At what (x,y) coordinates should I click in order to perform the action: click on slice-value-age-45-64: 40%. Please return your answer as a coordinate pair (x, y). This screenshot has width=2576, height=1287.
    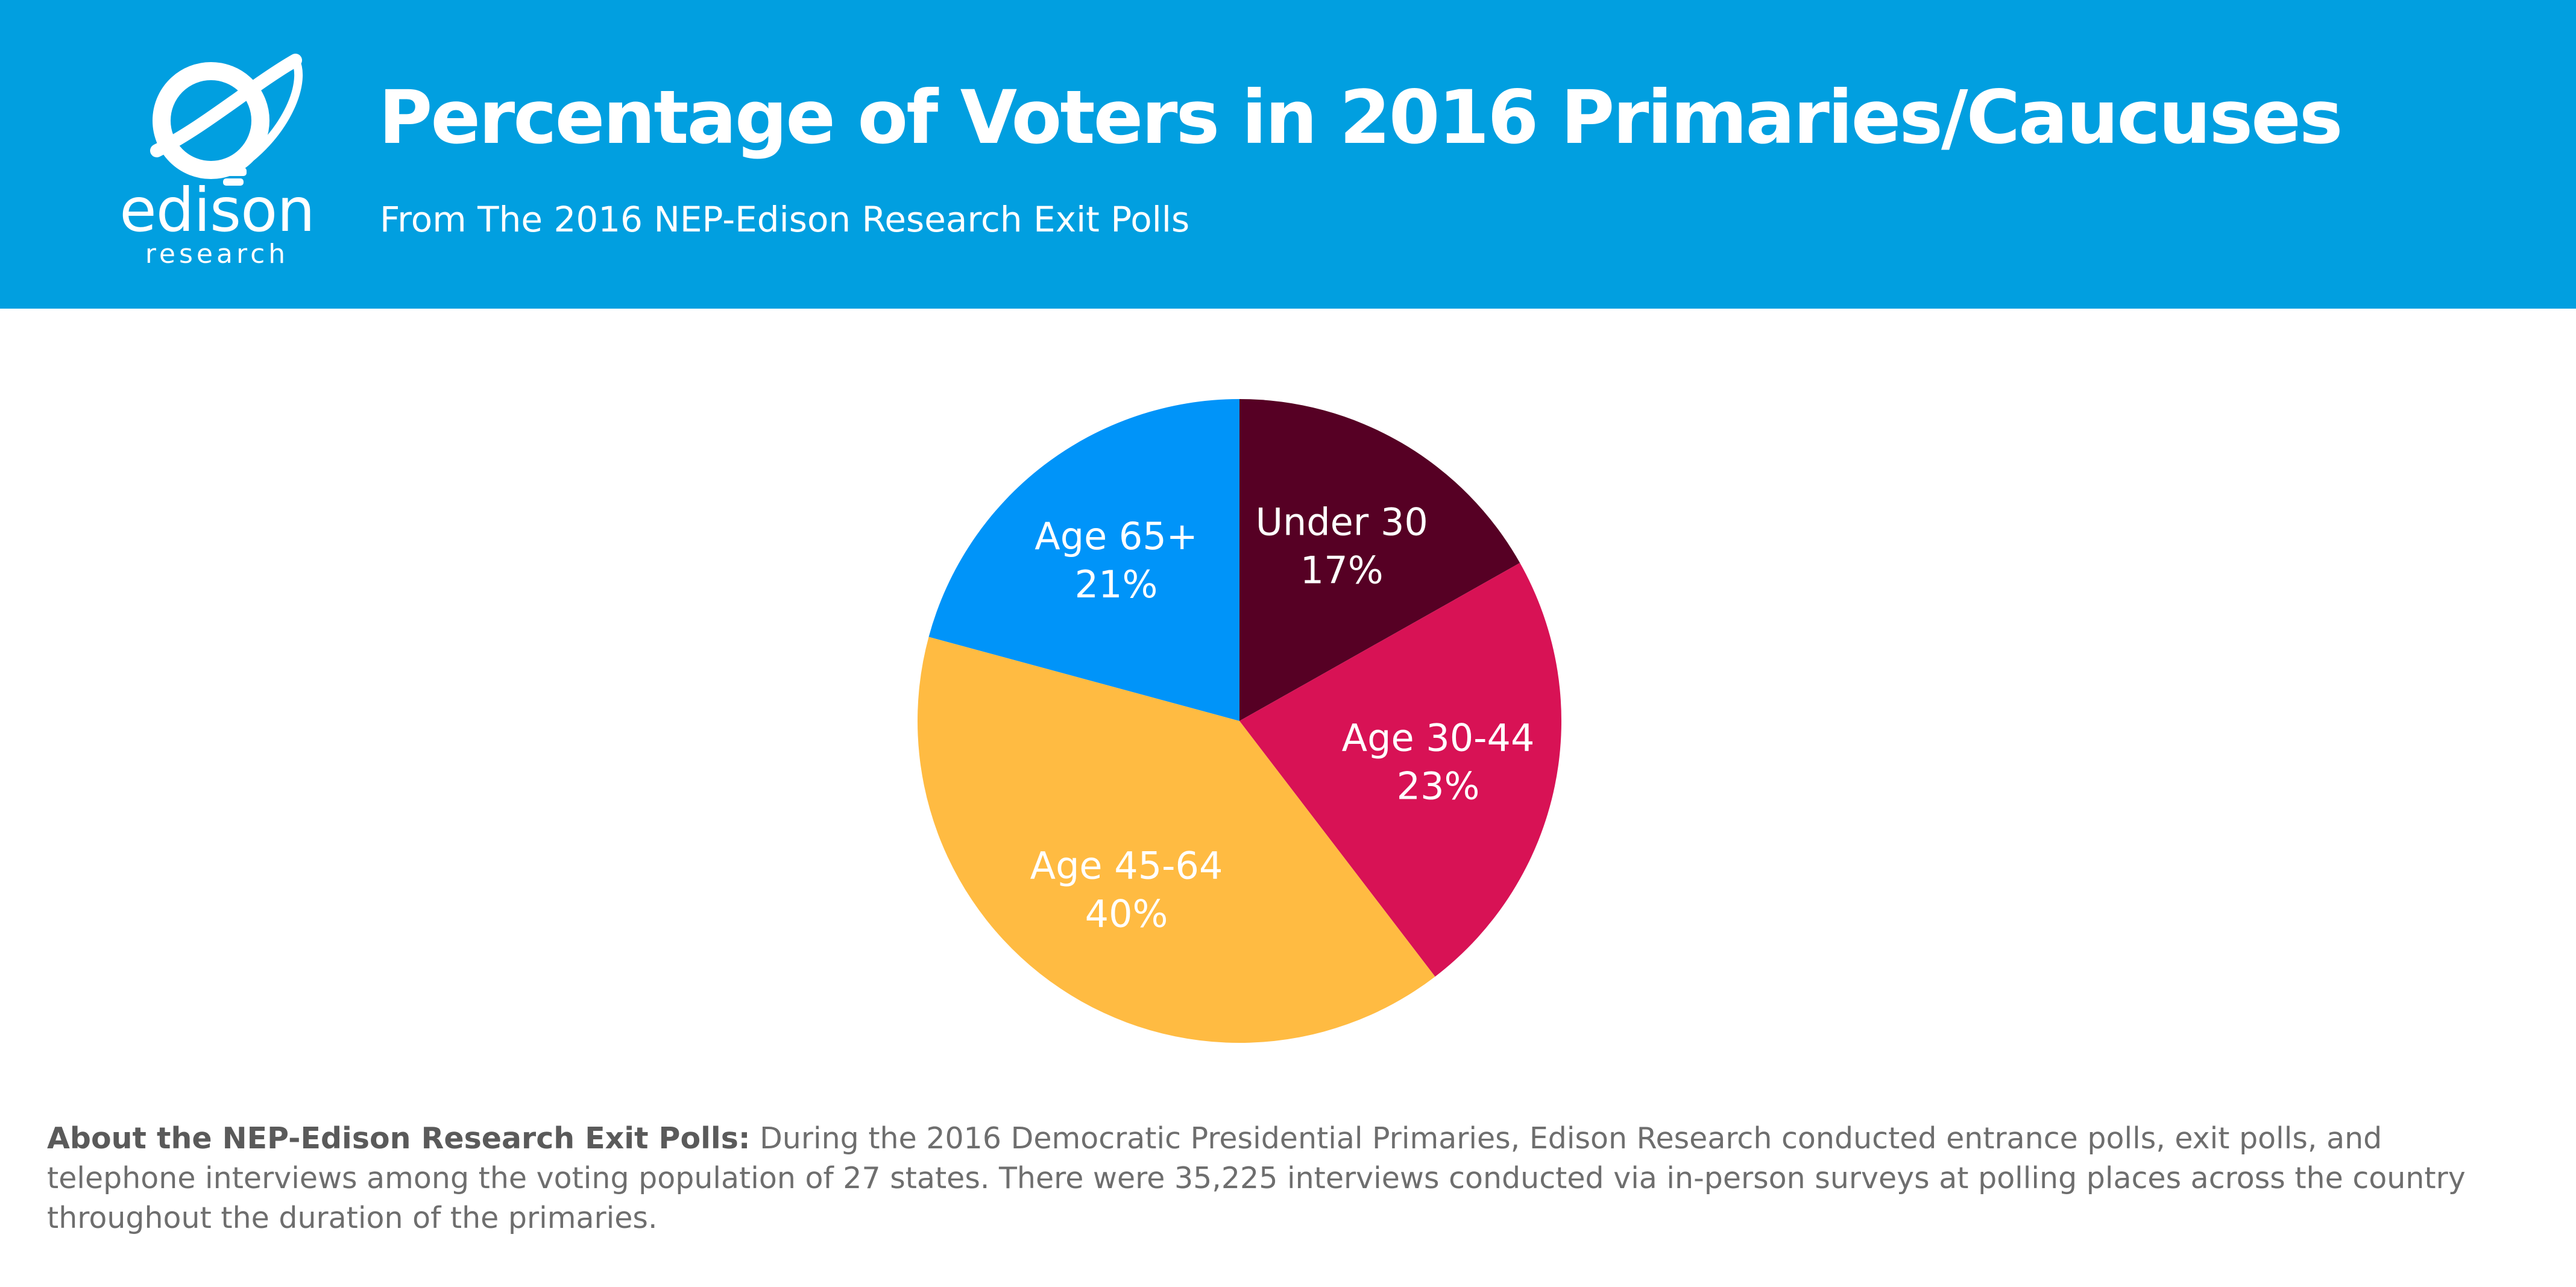
    Looking at the image, I should click on (1126, 914).